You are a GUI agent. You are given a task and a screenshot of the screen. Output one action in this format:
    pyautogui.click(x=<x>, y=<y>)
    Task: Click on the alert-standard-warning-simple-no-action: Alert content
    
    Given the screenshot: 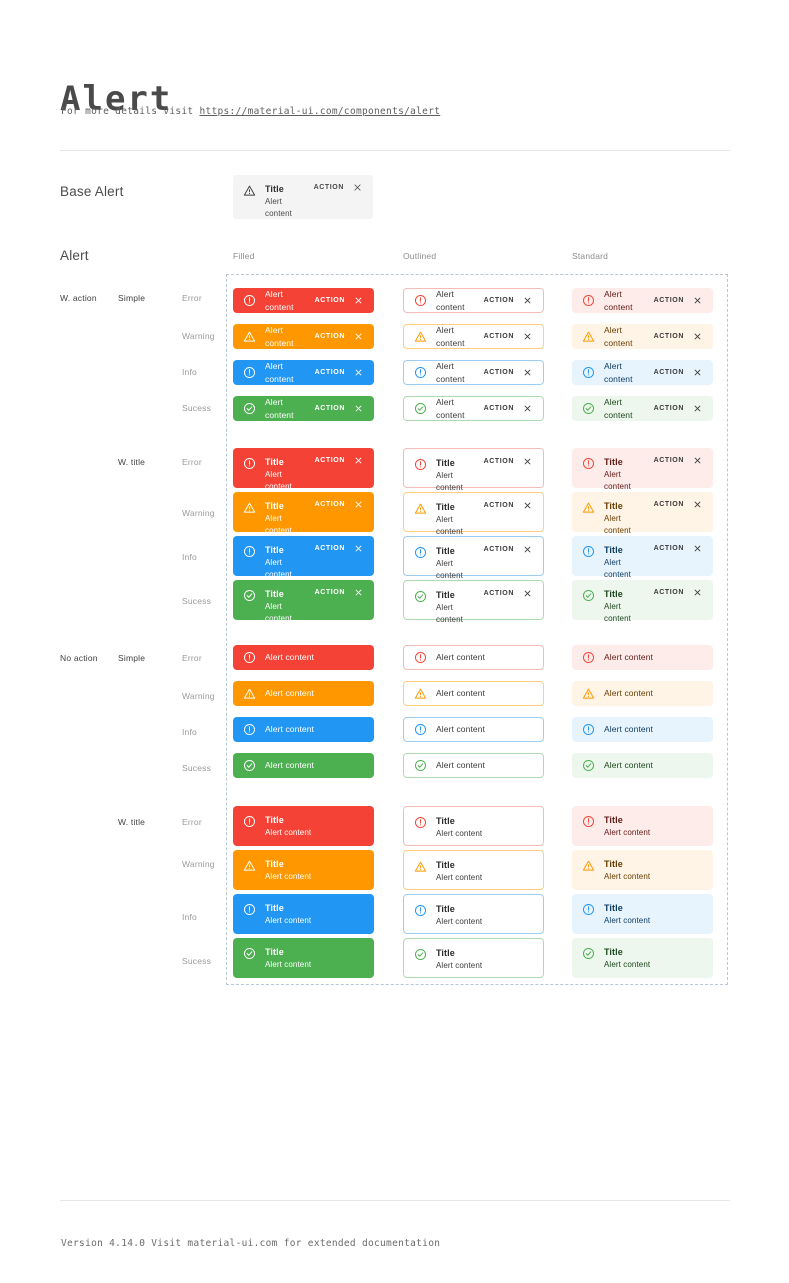 What is the action you would take?
    pyautogui.click(x=642, y=693)
    